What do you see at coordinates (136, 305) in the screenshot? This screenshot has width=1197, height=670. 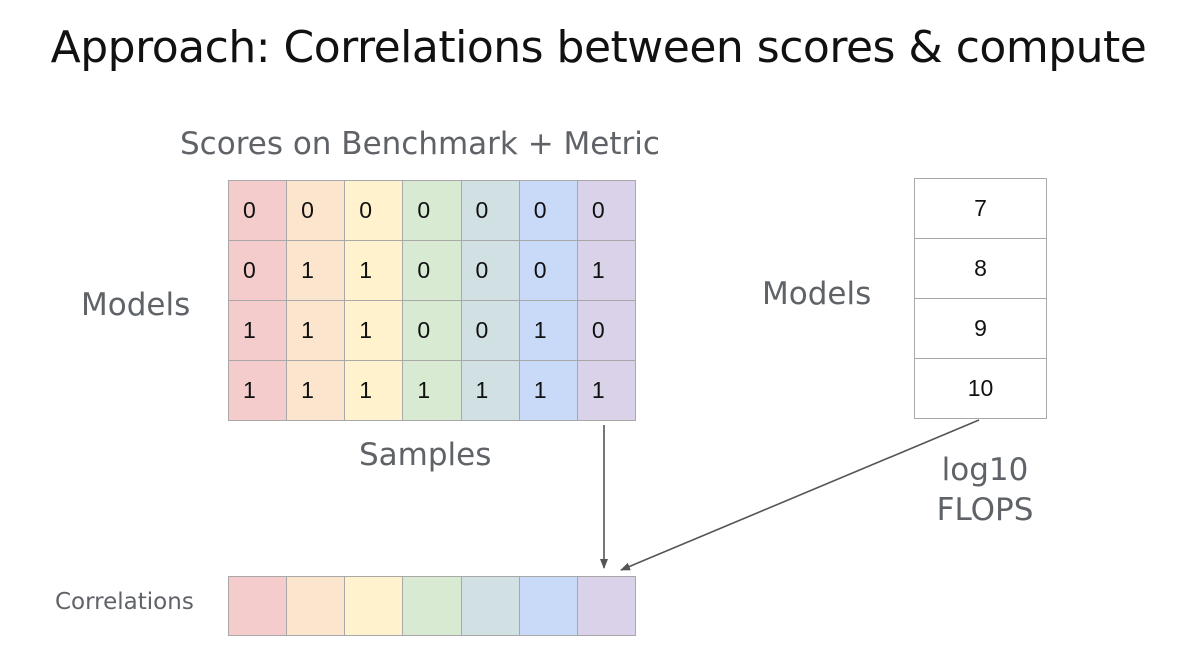 I see `models-label-left: Models` at bounding box center [136, 305].